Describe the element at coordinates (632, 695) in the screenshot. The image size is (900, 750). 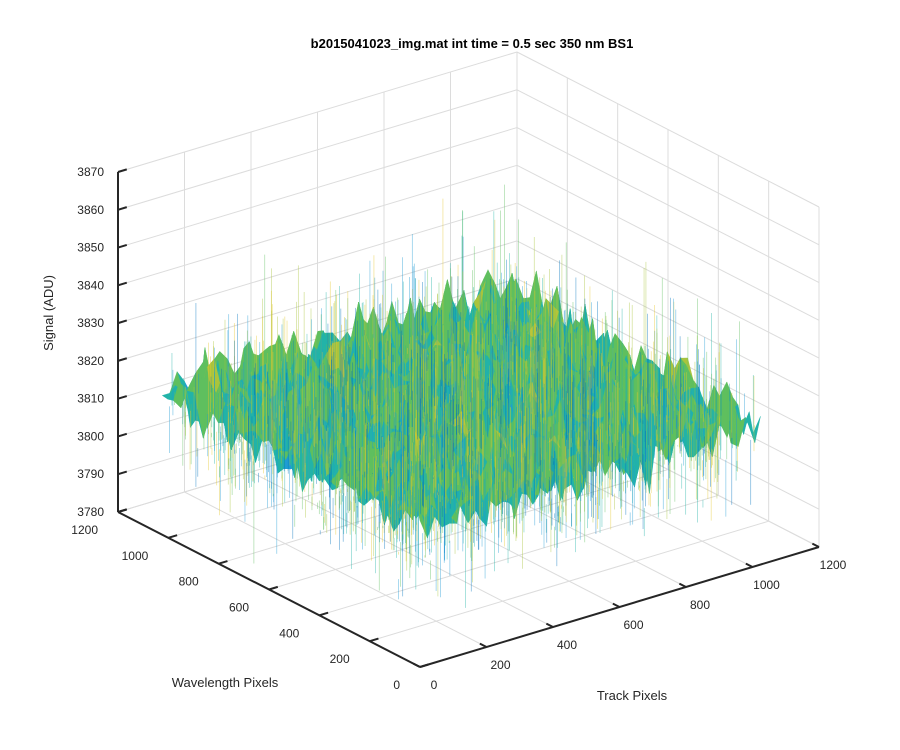
I see `x-axis-label: Track Pixels` at that location.